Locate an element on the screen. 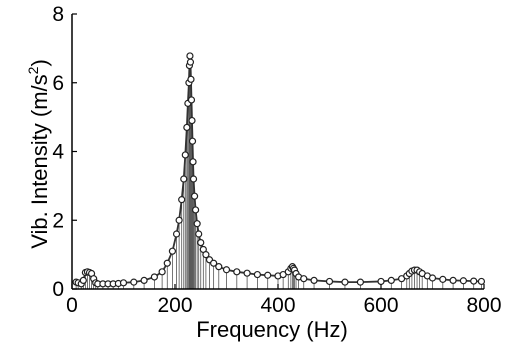 Image resolution: width=510 pixels, height=345 pixels. y-tick-label: 6 is located at coordinates (58, 83).